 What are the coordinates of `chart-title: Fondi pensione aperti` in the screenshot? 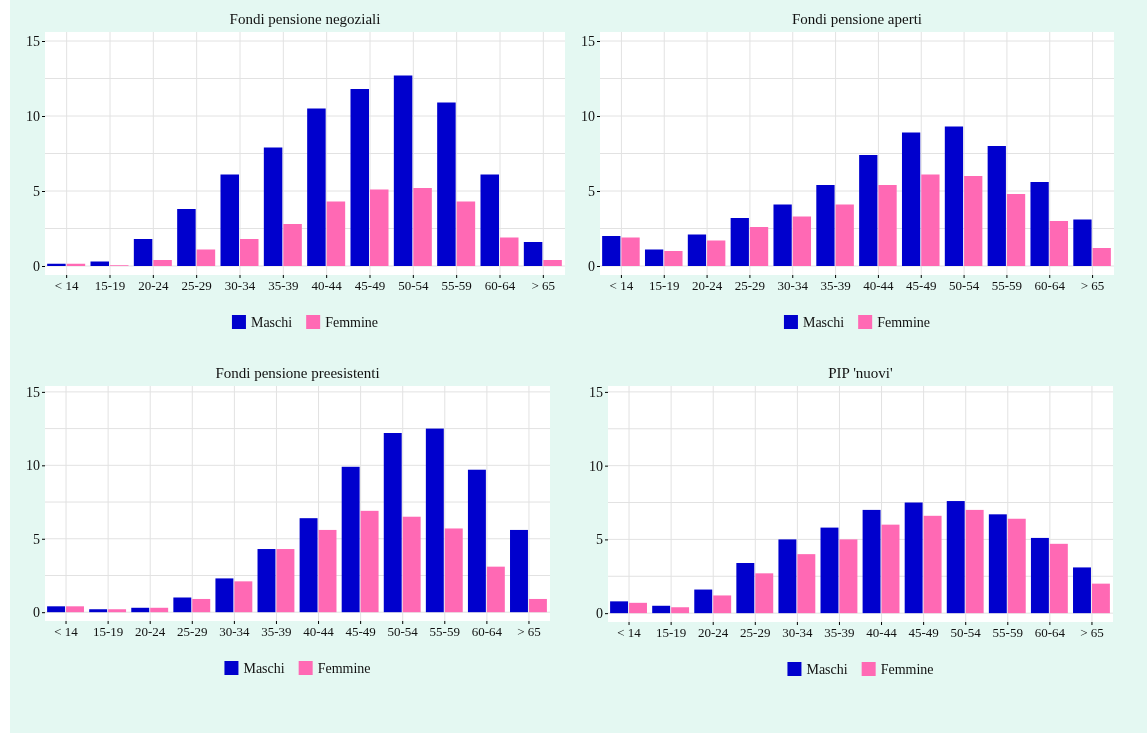 It's located at (857, 19).